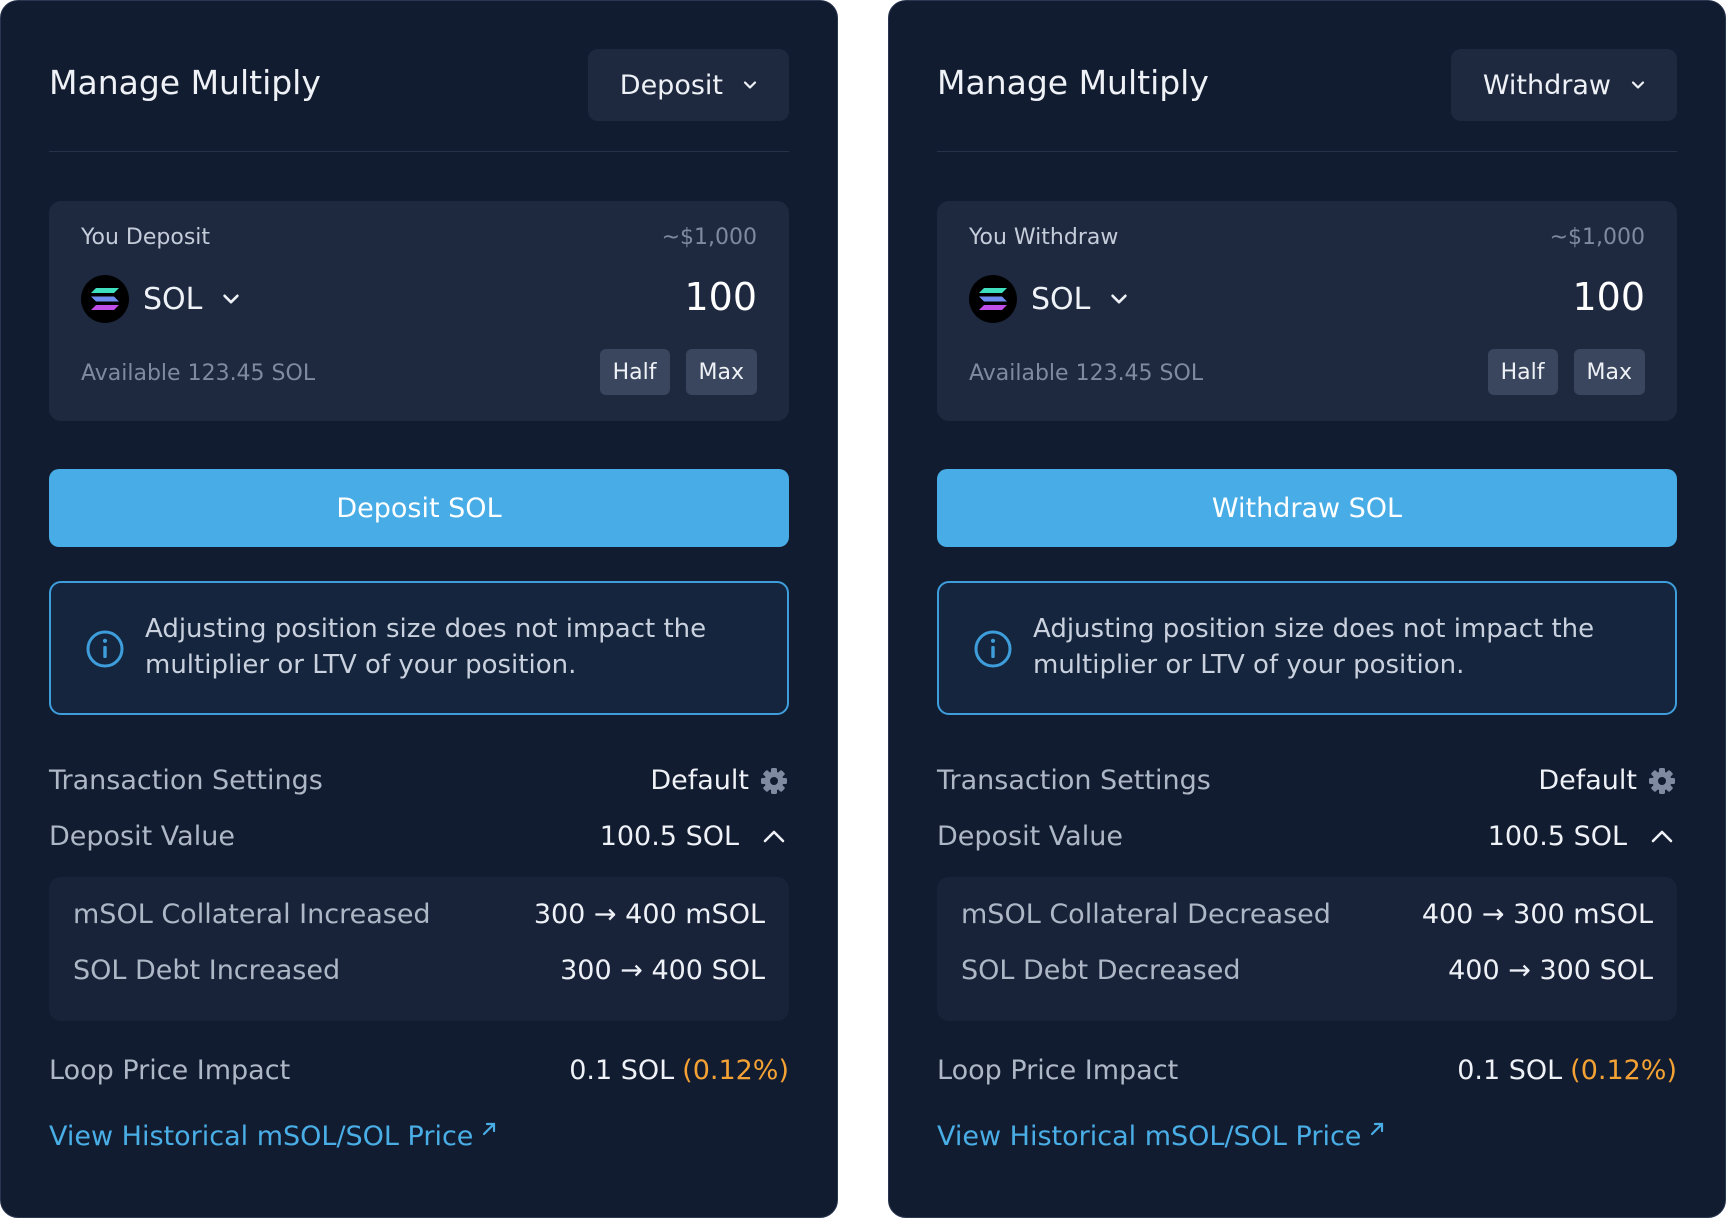  I want to click on detail-row: mSOL Collateral Decreased 400 → 300 mSOL, so click(1307, 914).